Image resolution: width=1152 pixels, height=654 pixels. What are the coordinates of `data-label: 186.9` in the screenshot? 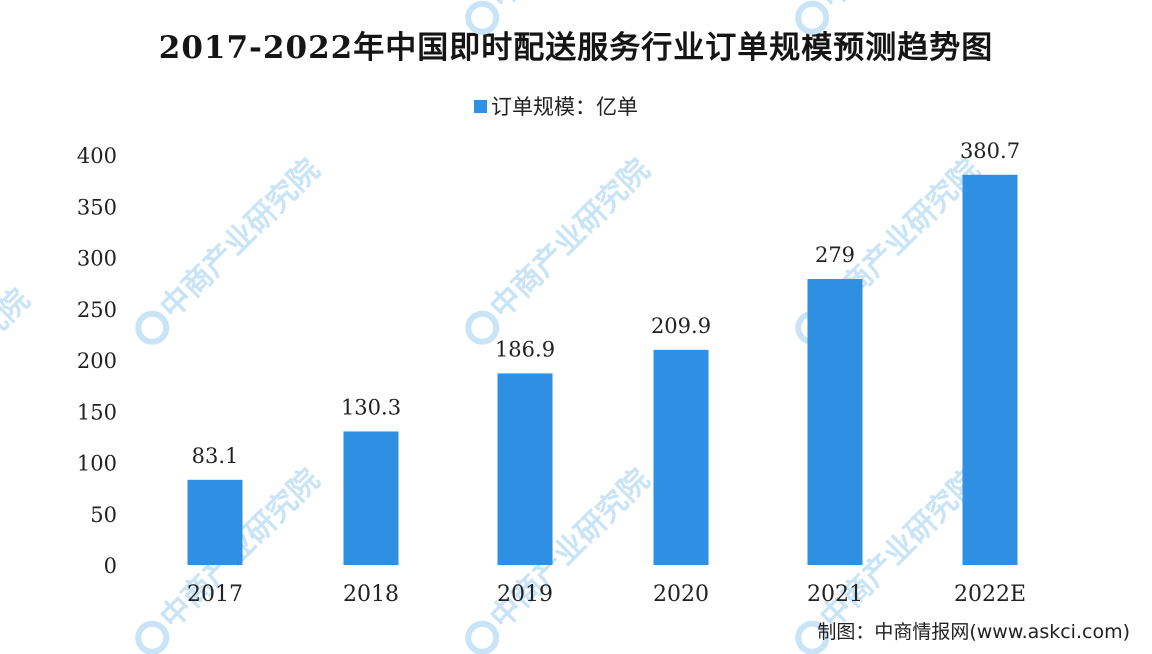 It's located at (525, 349).